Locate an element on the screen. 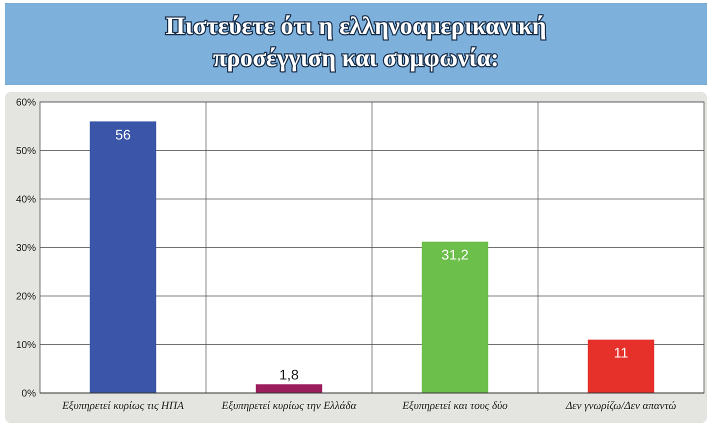  y-tick-label: 50% is located at coordinates (26, 151).